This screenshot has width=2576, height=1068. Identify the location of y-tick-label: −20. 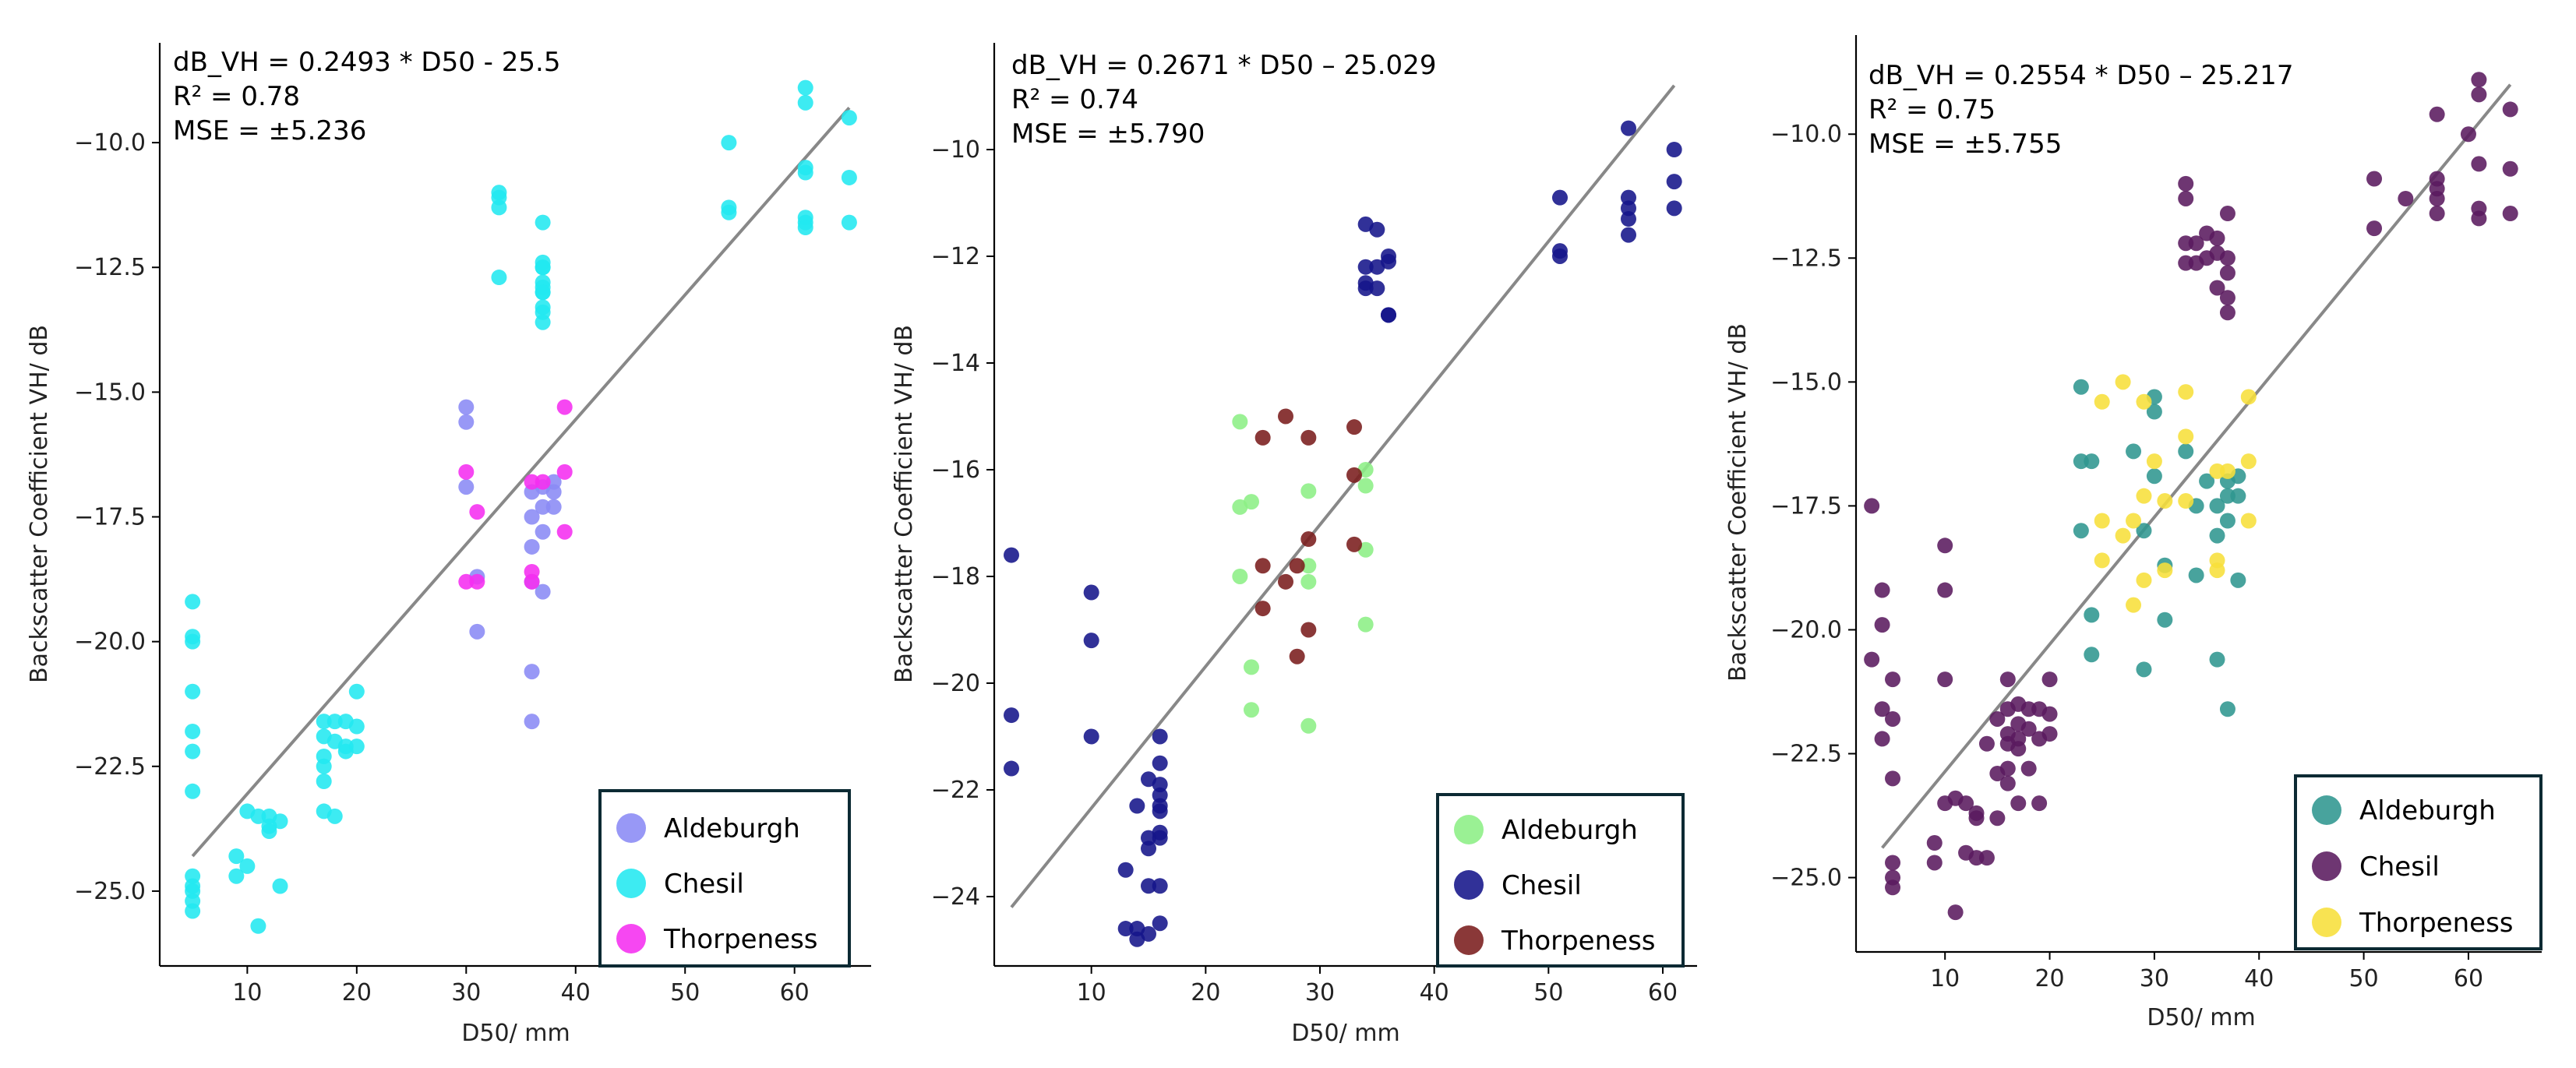
(955, 684).